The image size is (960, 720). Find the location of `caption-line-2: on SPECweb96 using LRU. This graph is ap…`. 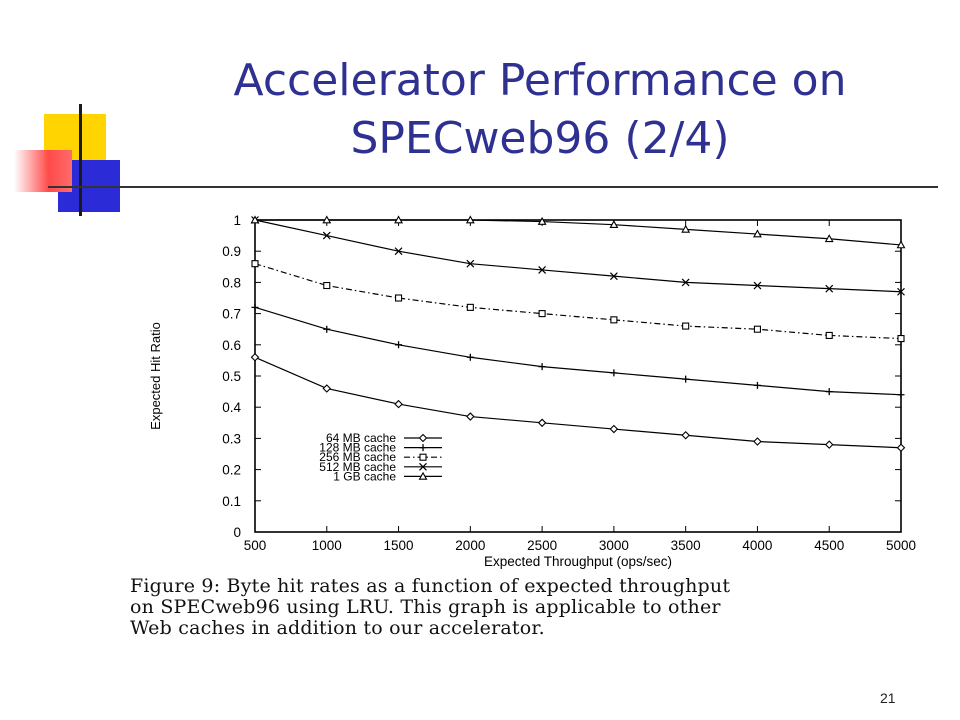

caption-line-2: on SPECweb96 using LRU. This graph is ap… is located at coordinates (425, 607).